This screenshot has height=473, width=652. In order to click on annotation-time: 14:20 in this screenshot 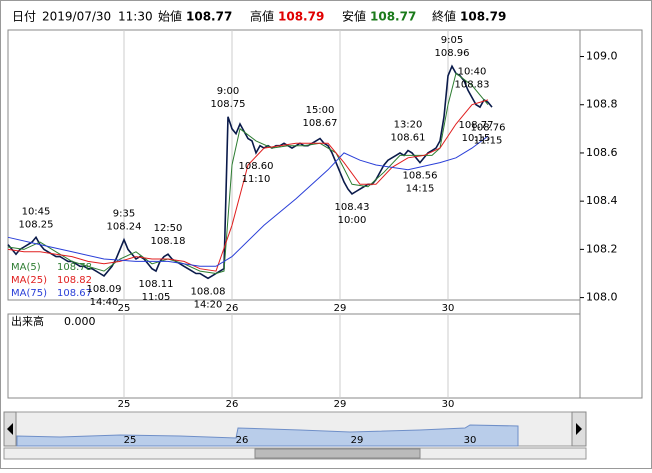, I will do `click(208, 304)`.